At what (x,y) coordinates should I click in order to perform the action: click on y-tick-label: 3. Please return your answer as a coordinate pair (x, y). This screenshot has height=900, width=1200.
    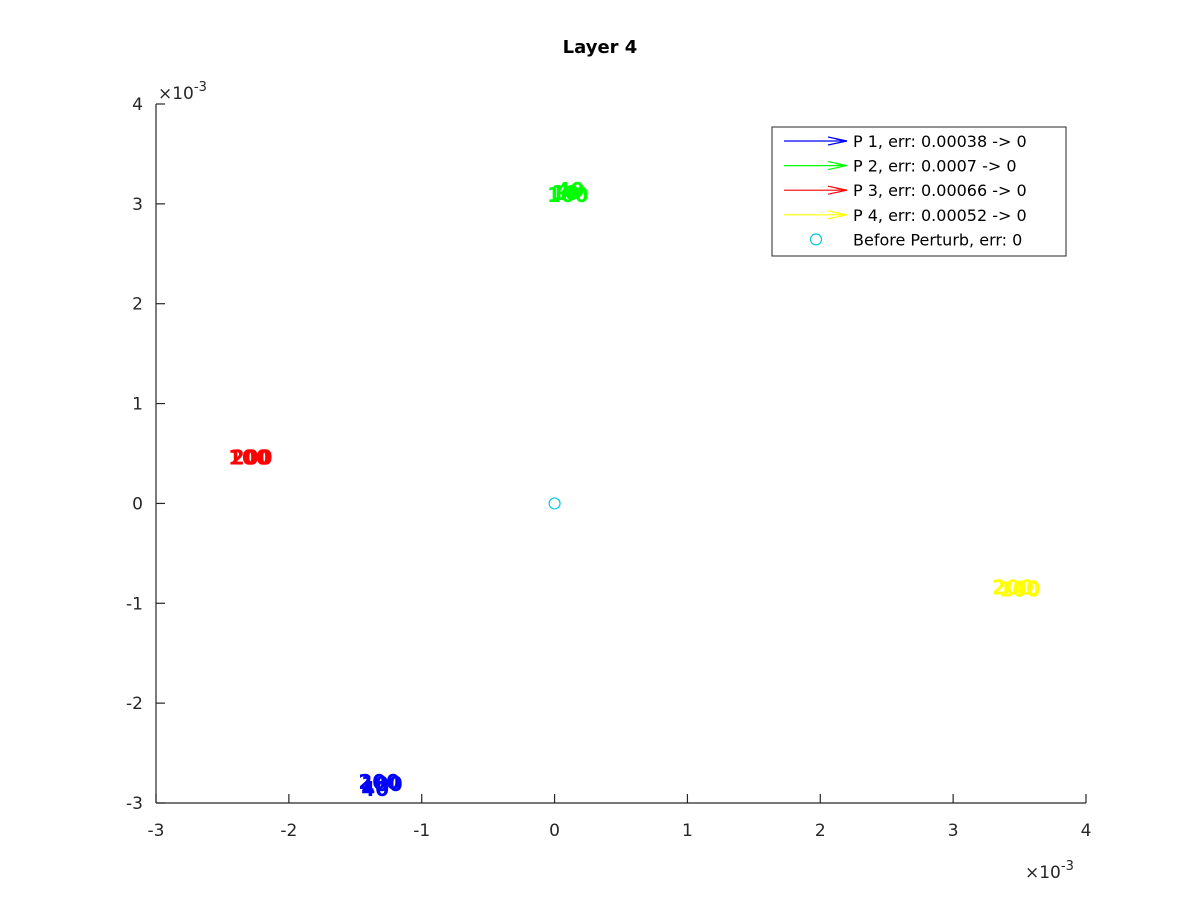
    Looking at the image, I should click on (137, 205).